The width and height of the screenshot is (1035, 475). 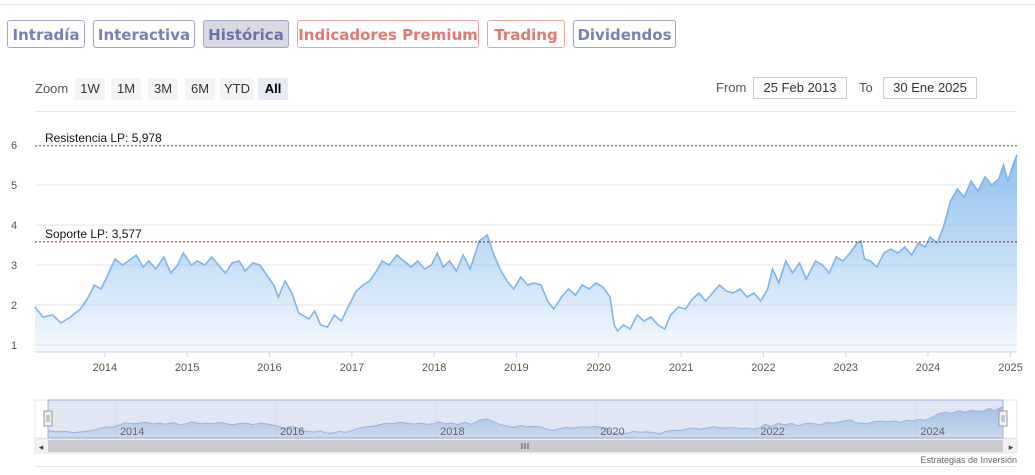 What do you see at coordinates (526, 466) in the screenshot?
I see `bottom-divider` at bounding box center [526, 466].